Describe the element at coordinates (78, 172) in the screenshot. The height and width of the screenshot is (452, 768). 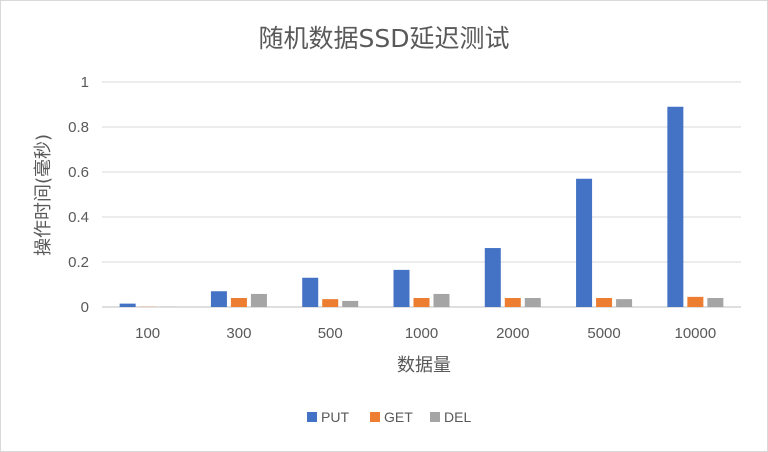
I see `y-tick-label: 0.6` at that location.